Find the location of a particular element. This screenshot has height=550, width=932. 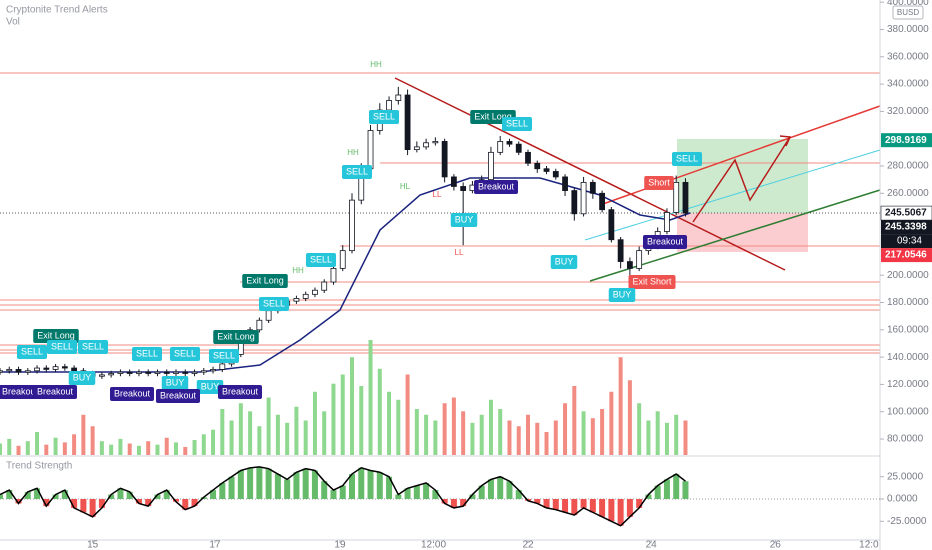

annotation-label: Breakout is located at coordinates (178, 395).